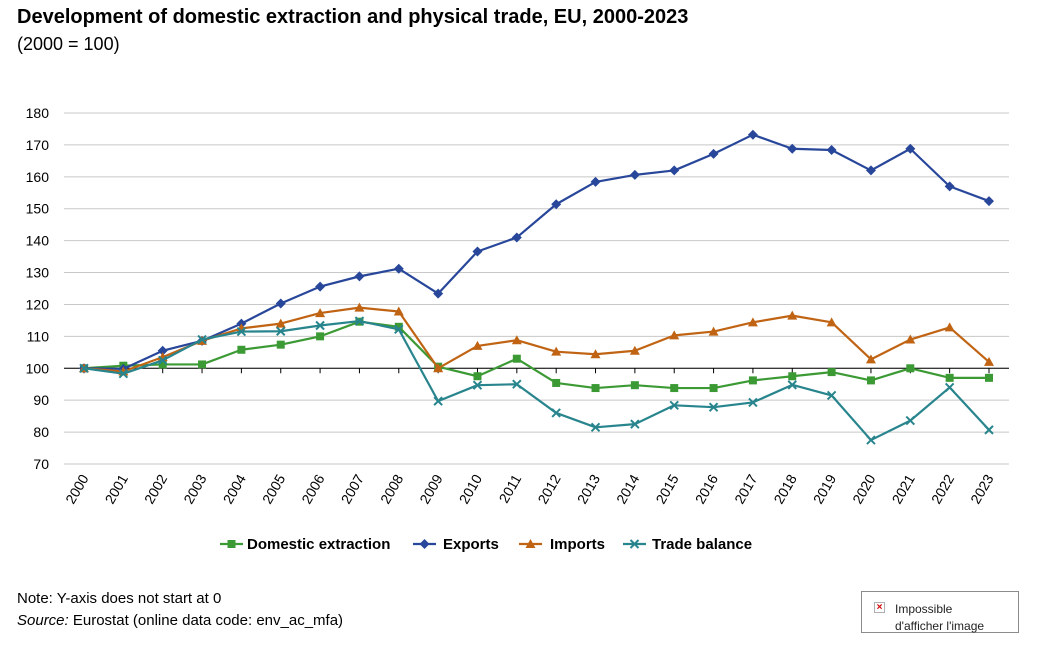 The width and height of the screenshot is (1041, 655). What do you see at coordinates (38, 113) in the screenshot?
I see `y-tick-label: 180` at bounding box center [38, 113].